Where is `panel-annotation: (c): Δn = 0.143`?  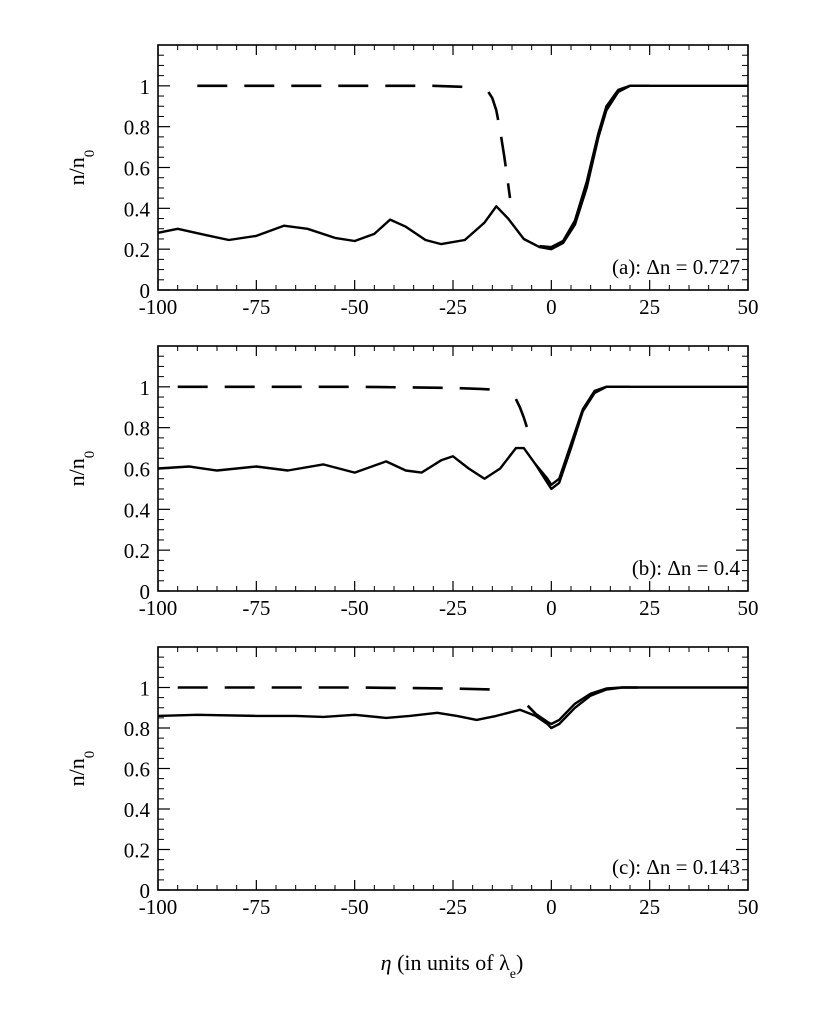 panel-annotation: (c): Δn = 0.143 is located at coordinates (676, 867).